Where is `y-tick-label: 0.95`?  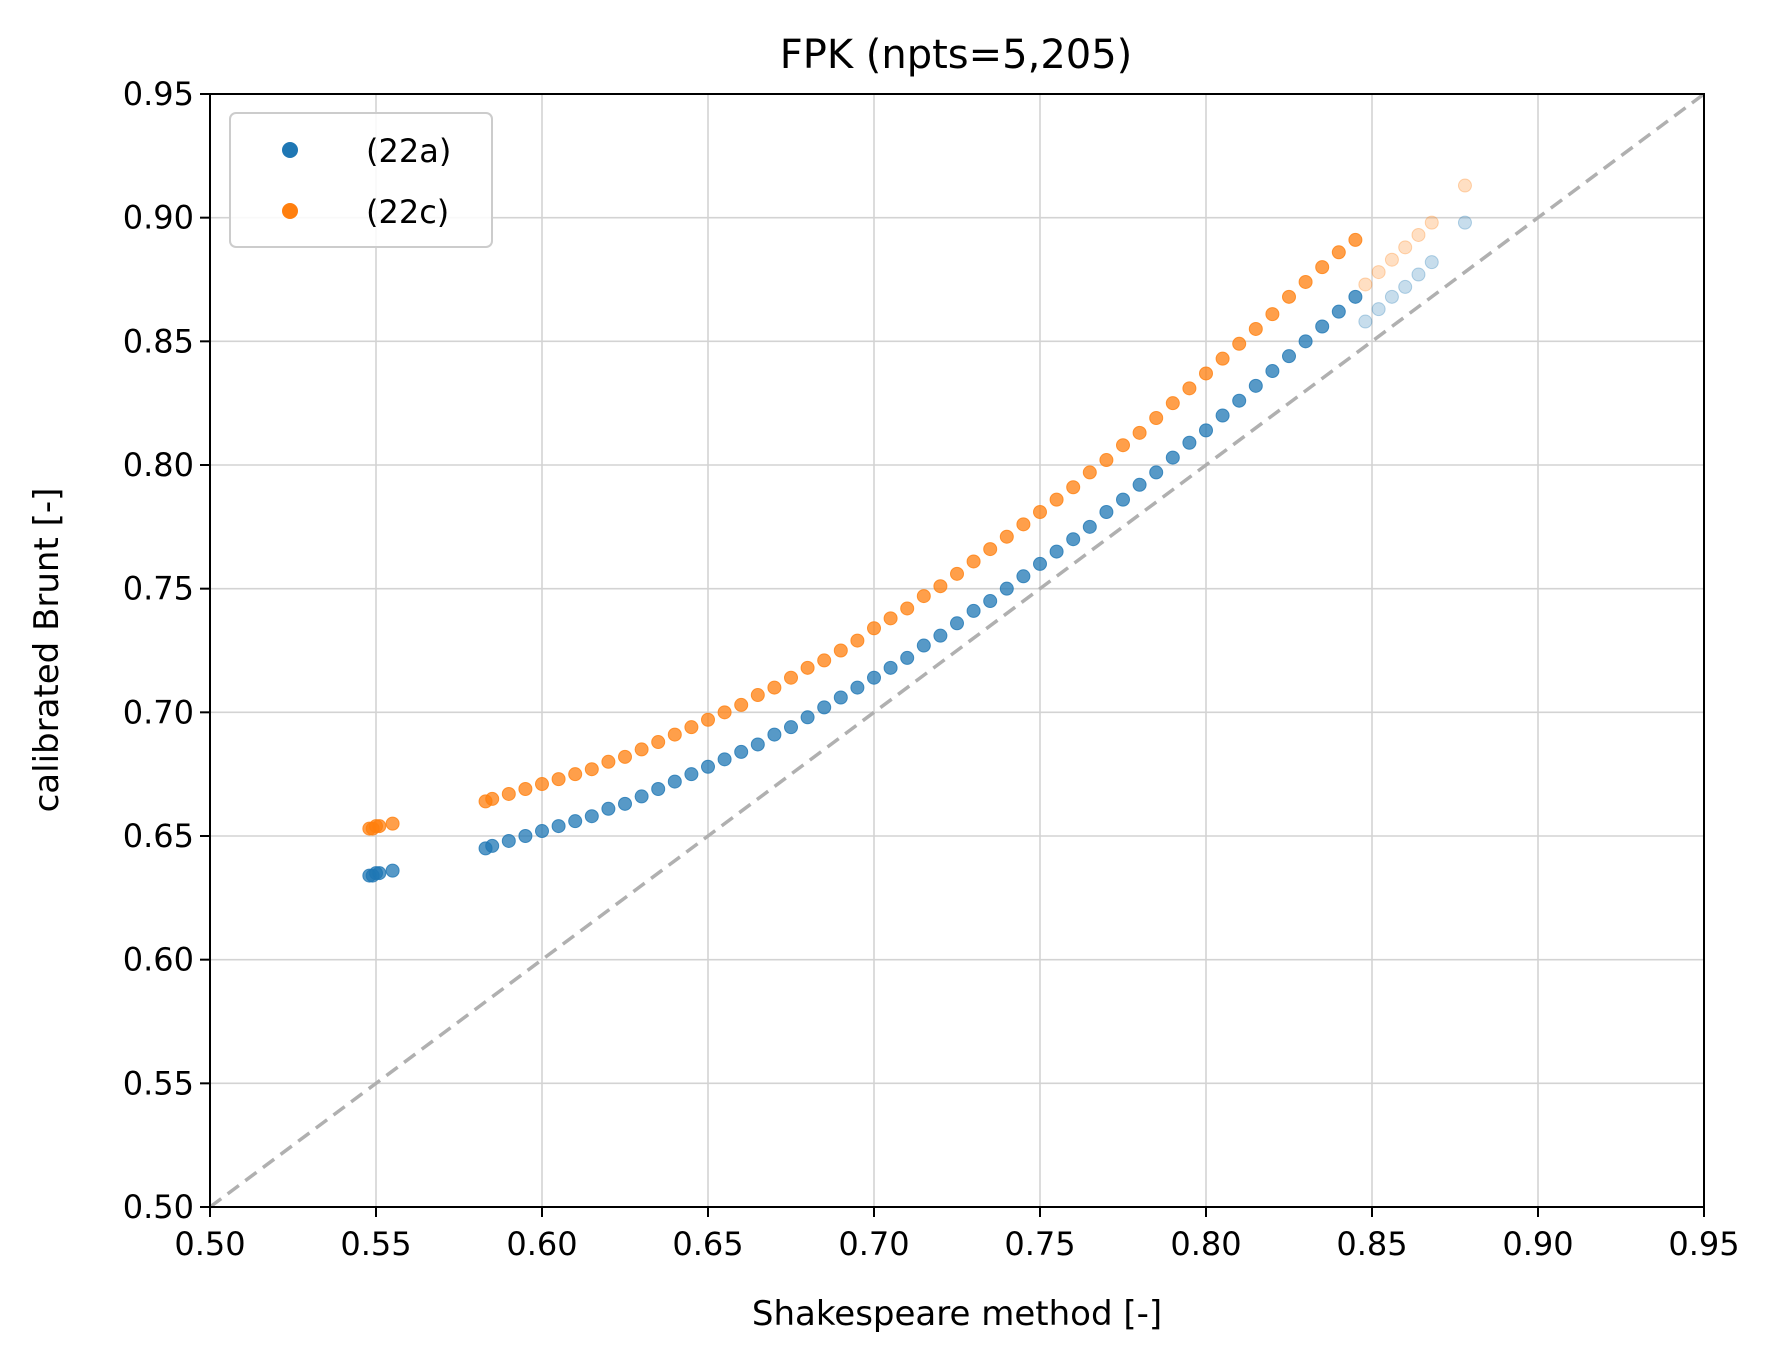 y-tick-label: 0.95 is located at coordinates (158, 94).